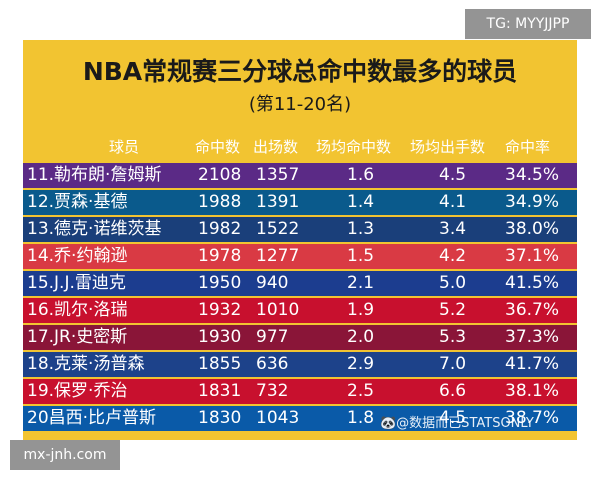 The image size is (600, 480). I want to click on header-pct: 命中率, so click(528, 147).